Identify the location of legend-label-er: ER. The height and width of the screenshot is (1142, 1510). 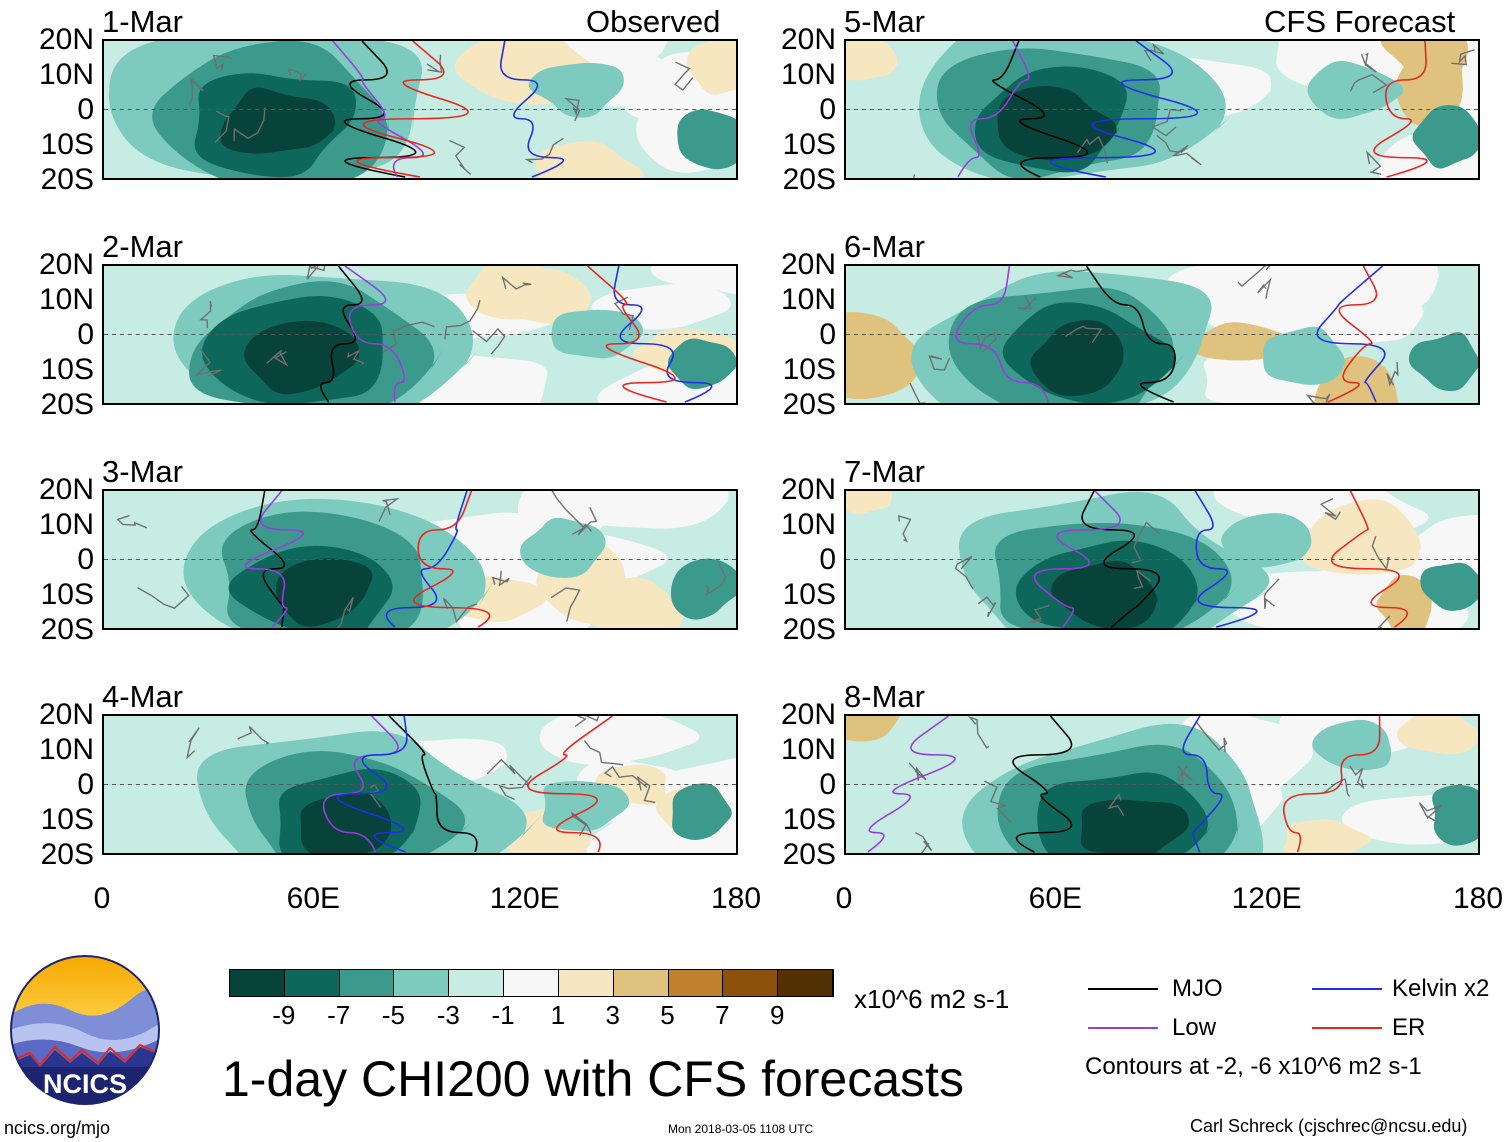
(1409, 1027).